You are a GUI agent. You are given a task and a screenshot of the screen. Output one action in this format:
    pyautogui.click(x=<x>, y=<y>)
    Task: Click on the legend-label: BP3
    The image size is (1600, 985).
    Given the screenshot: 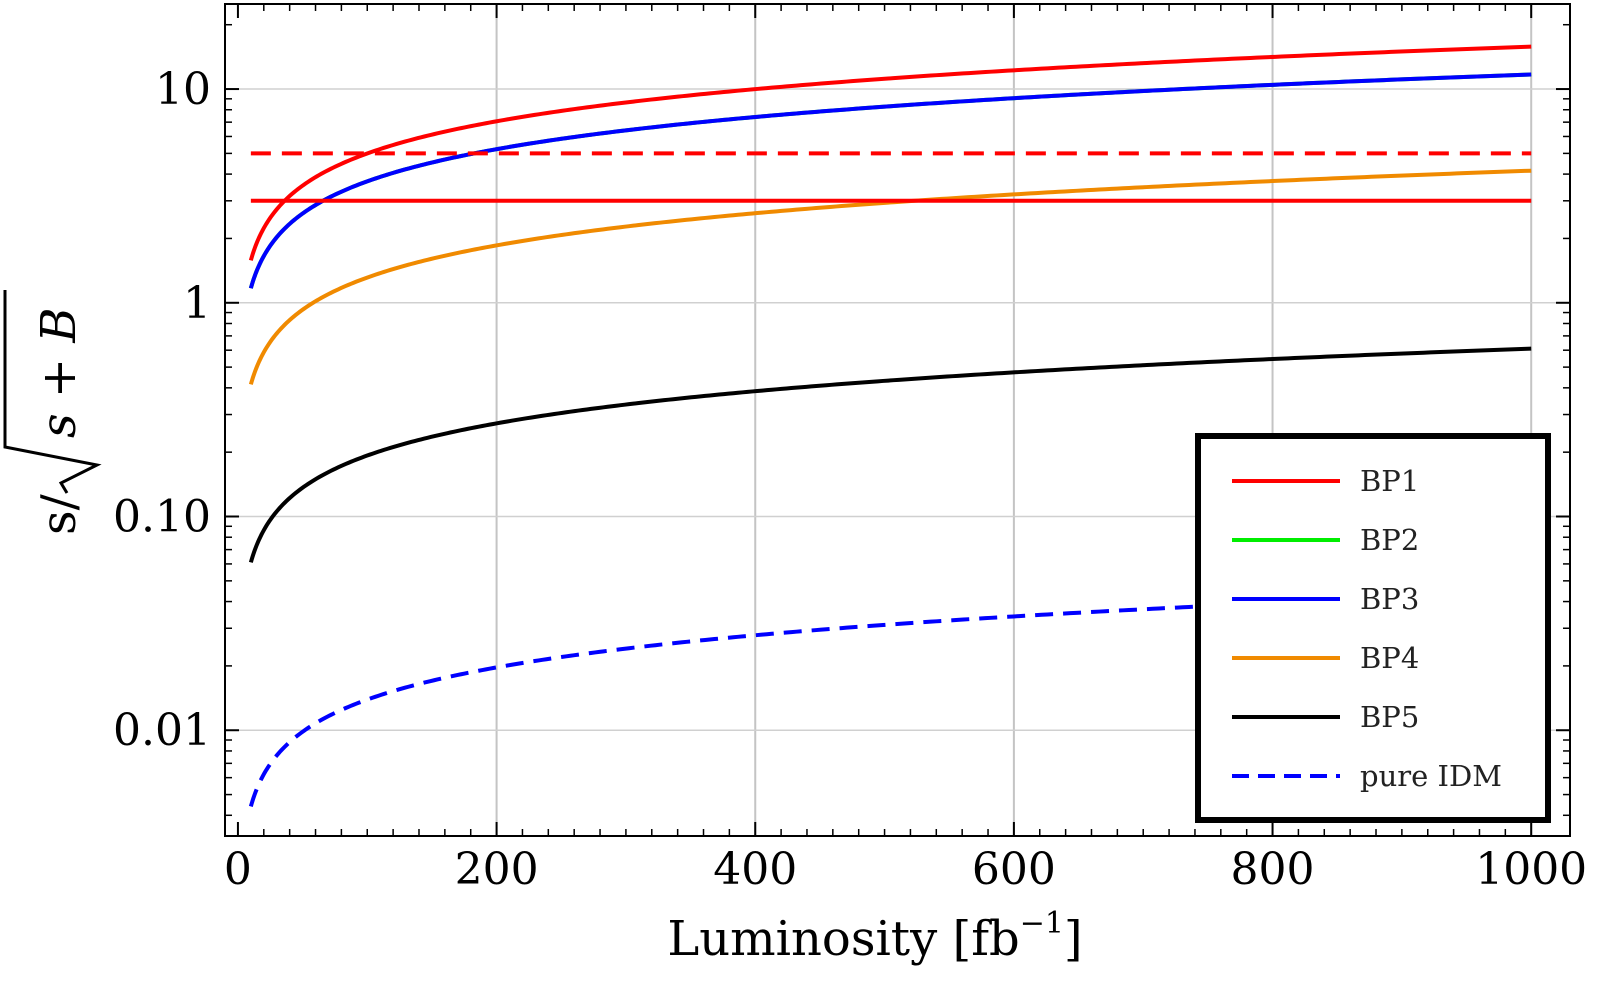 What is the action you would take?
    pyautogui.click(x=1389, y=599)
    